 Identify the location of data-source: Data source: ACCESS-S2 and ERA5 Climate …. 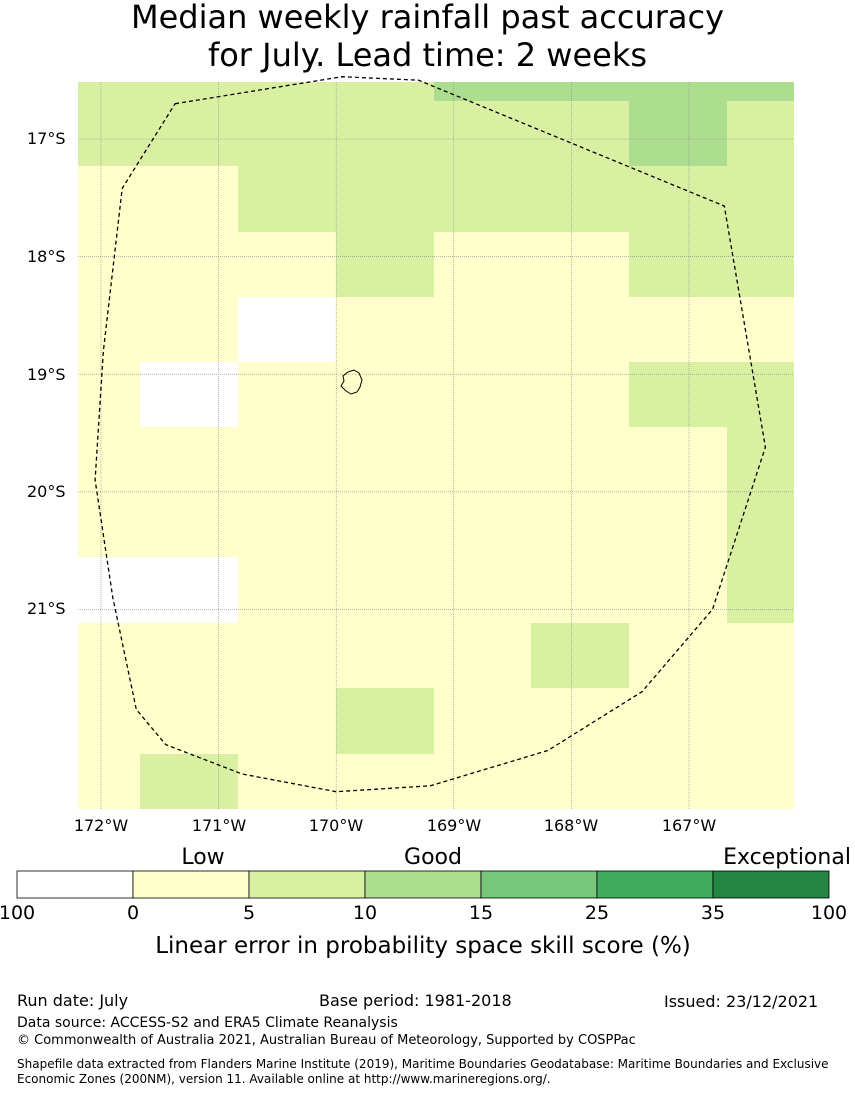
(207, 1023).